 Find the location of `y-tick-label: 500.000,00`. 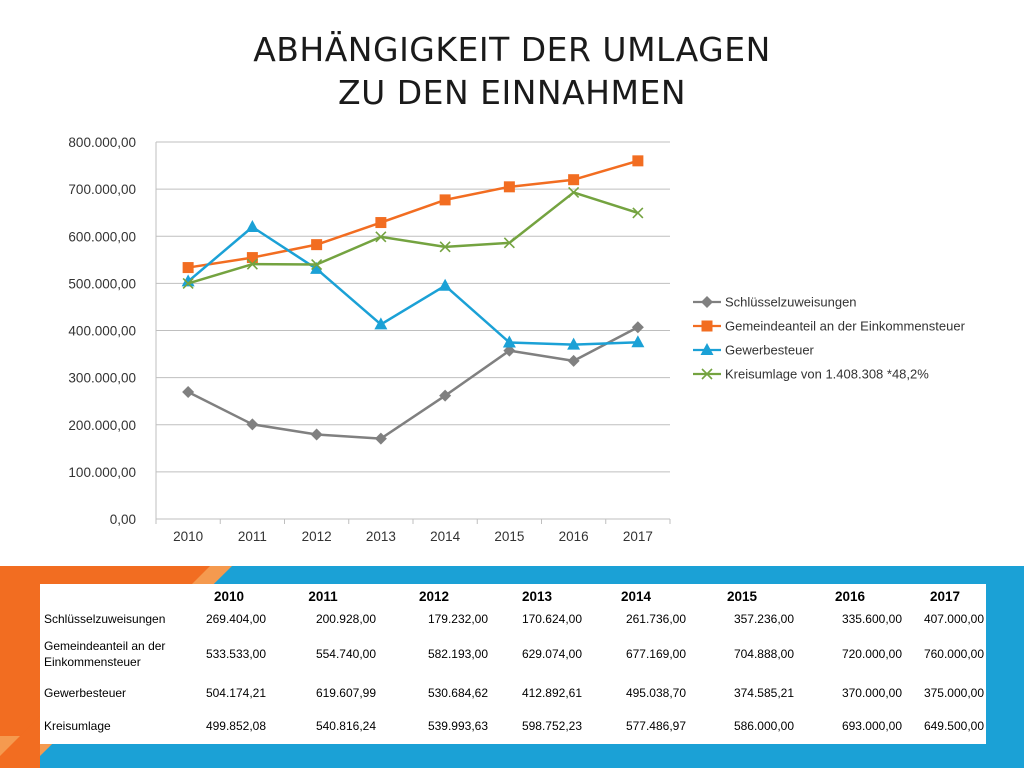

y-tick-label: 500.000,00 is located at coordinates (102, 283).